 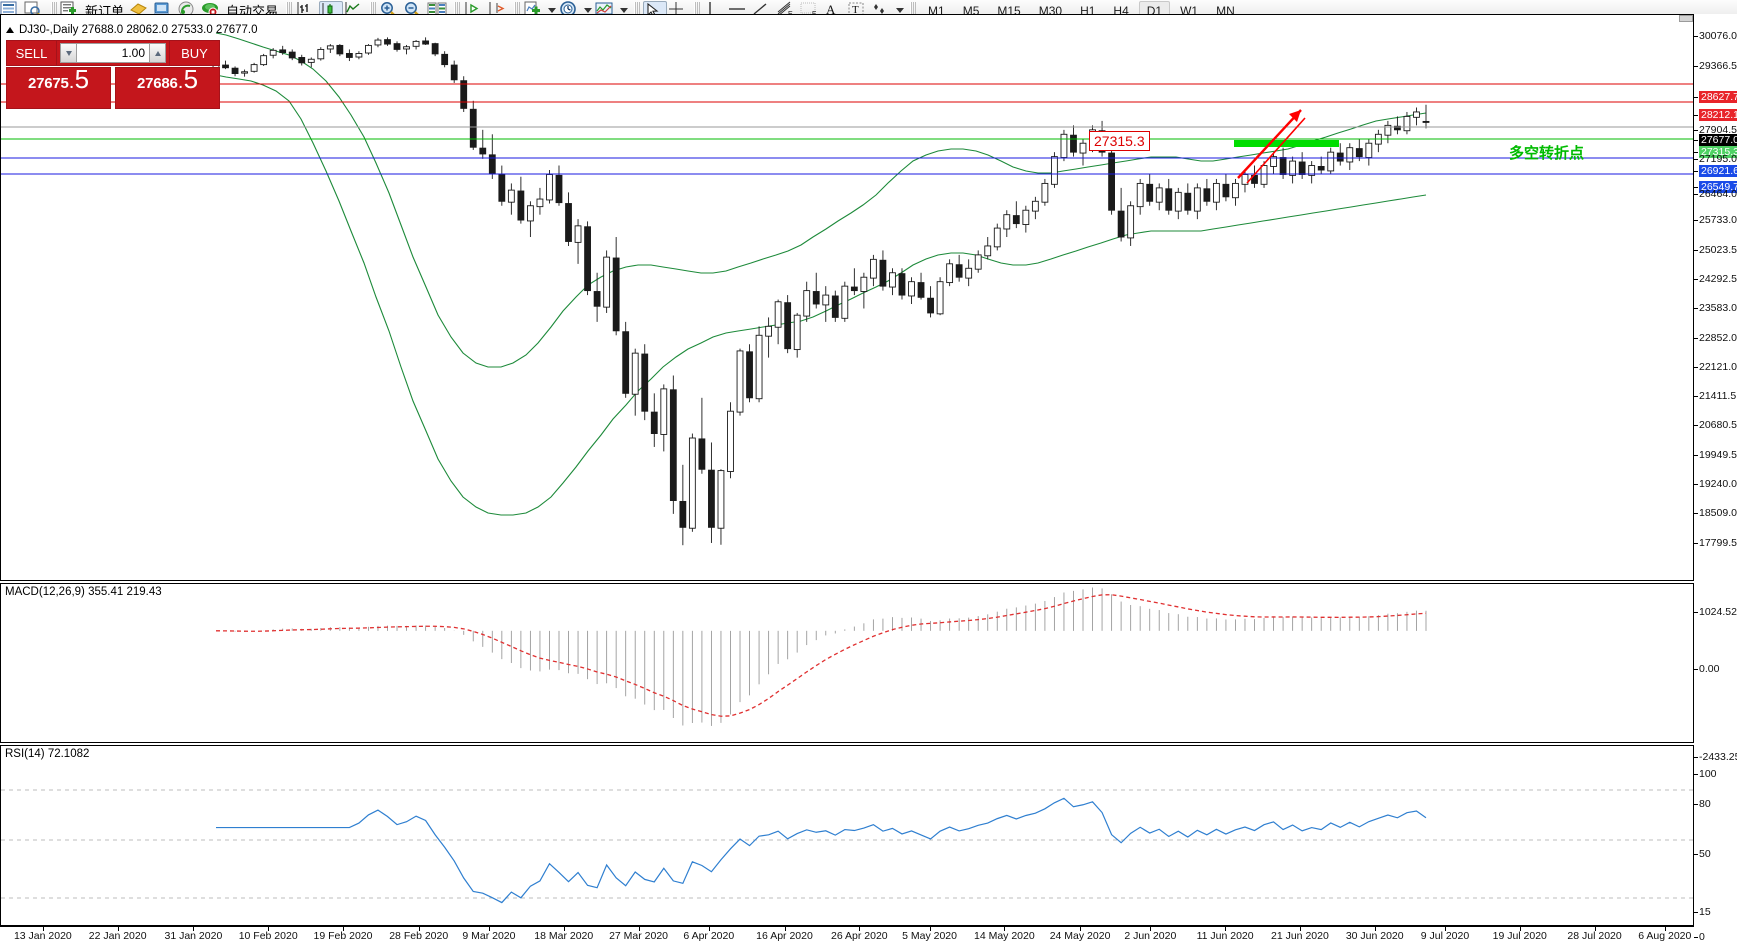 What do you see at coordinates (1718, 612) in the screenshot?
I see `price-axis-label: 1024.52` at bounding box center [1718, 612].